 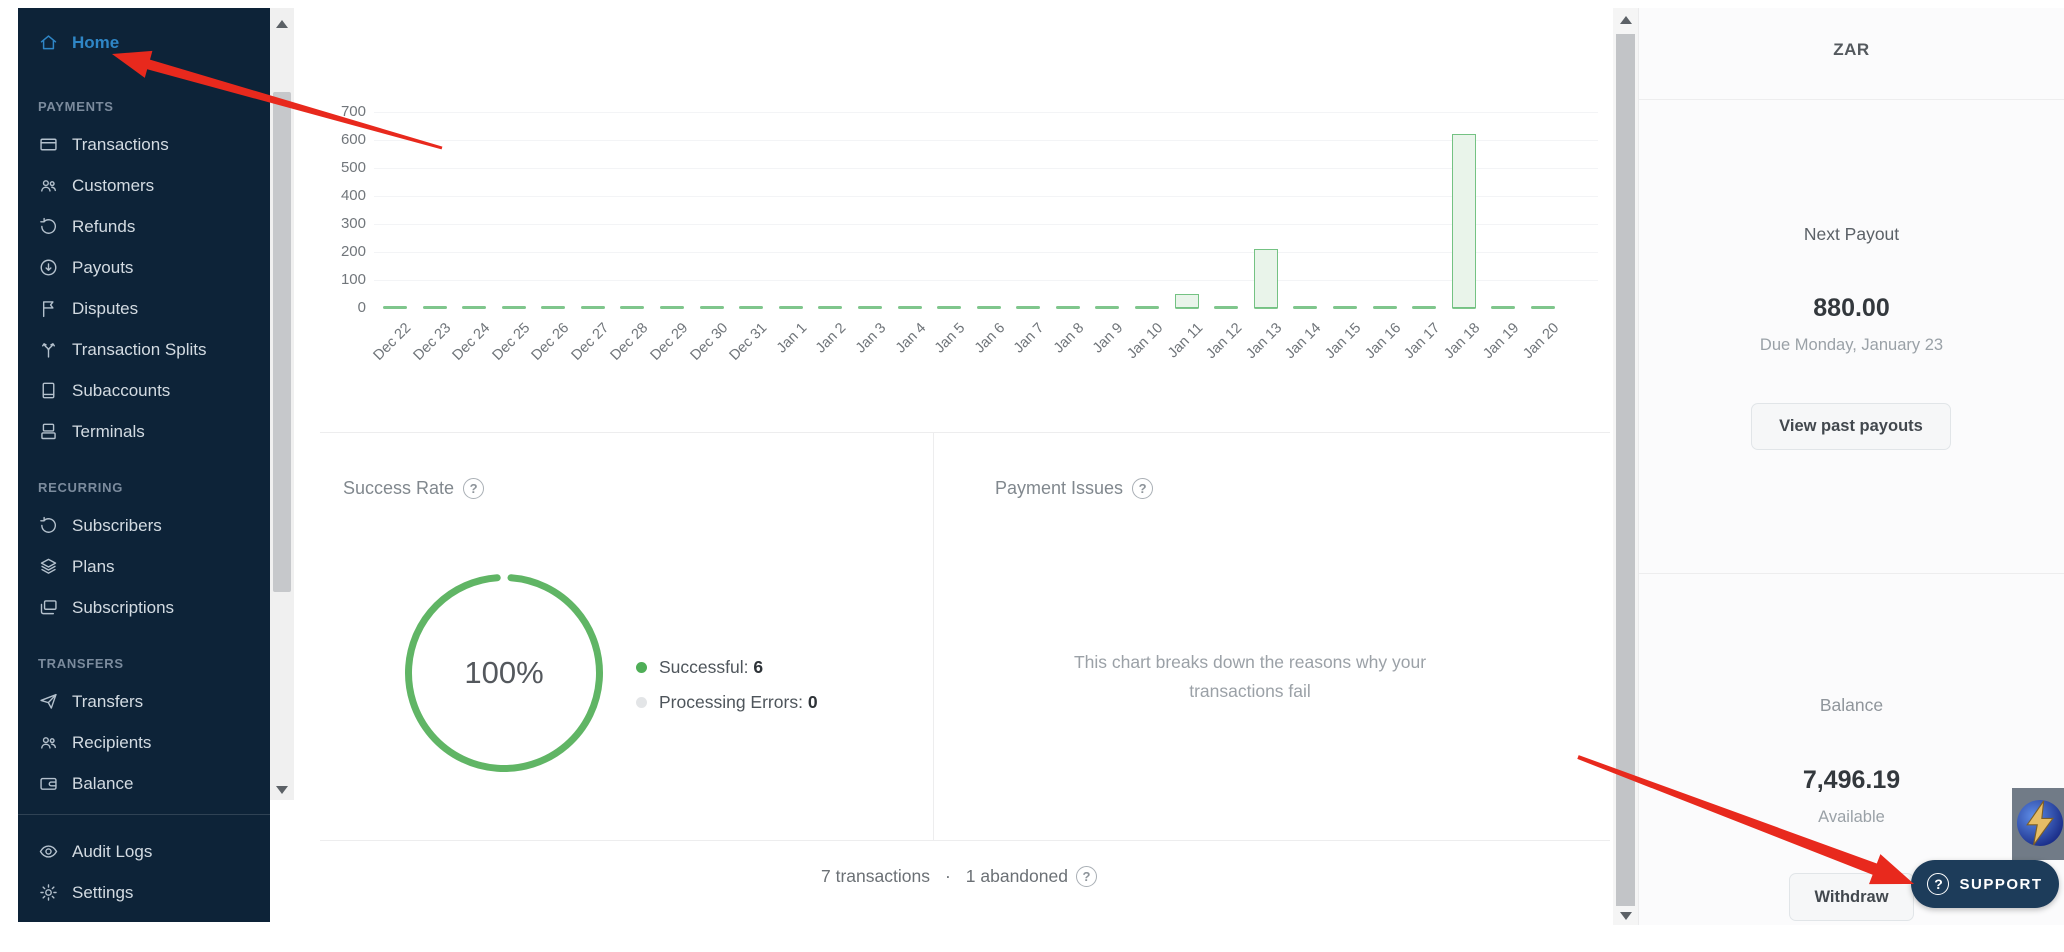 What do you see at coordinates (120, 144) in the screenshot?
I see `sidebar-item-label: Transactions` at bounding box center [120, 144].